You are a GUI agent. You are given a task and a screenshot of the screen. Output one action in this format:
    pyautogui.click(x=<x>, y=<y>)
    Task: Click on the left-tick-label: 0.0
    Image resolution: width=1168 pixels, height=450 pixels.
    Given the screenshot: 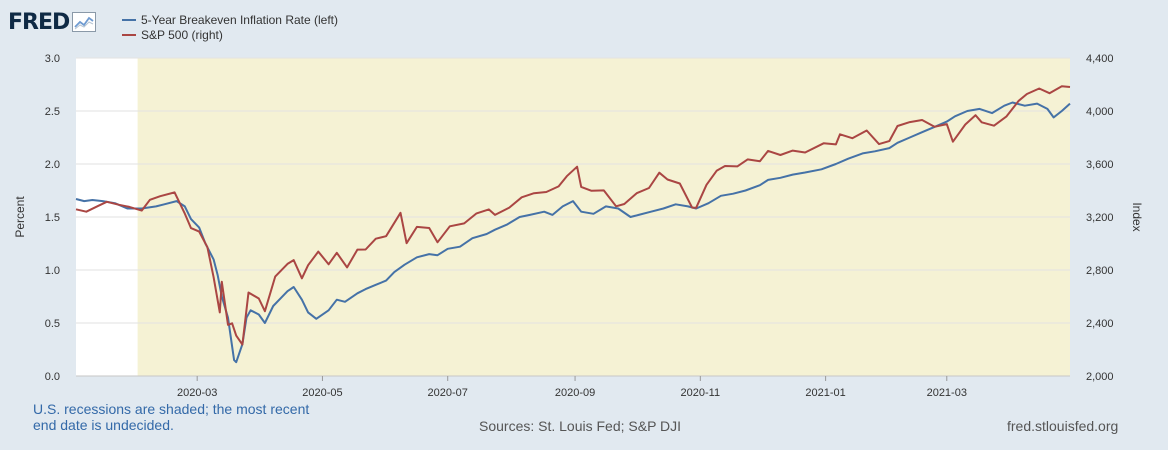 What is the action you would take?
    pyautogui.click(x=52, y=377)
    